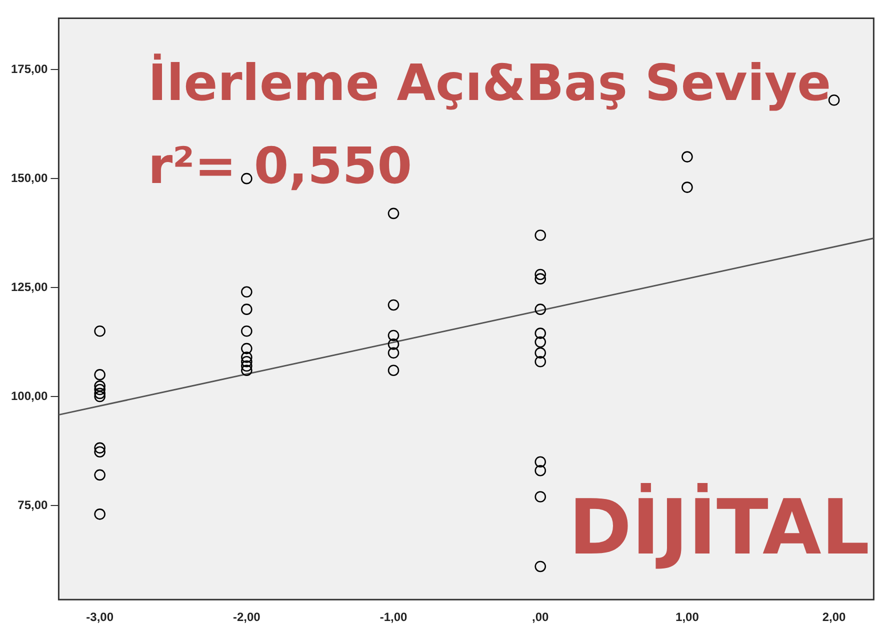 Image resolution: width=888 pixels, height=636 pixels. I want to click on annotation: İlerleme Açı&Baş Seviye, so click(490, 82).